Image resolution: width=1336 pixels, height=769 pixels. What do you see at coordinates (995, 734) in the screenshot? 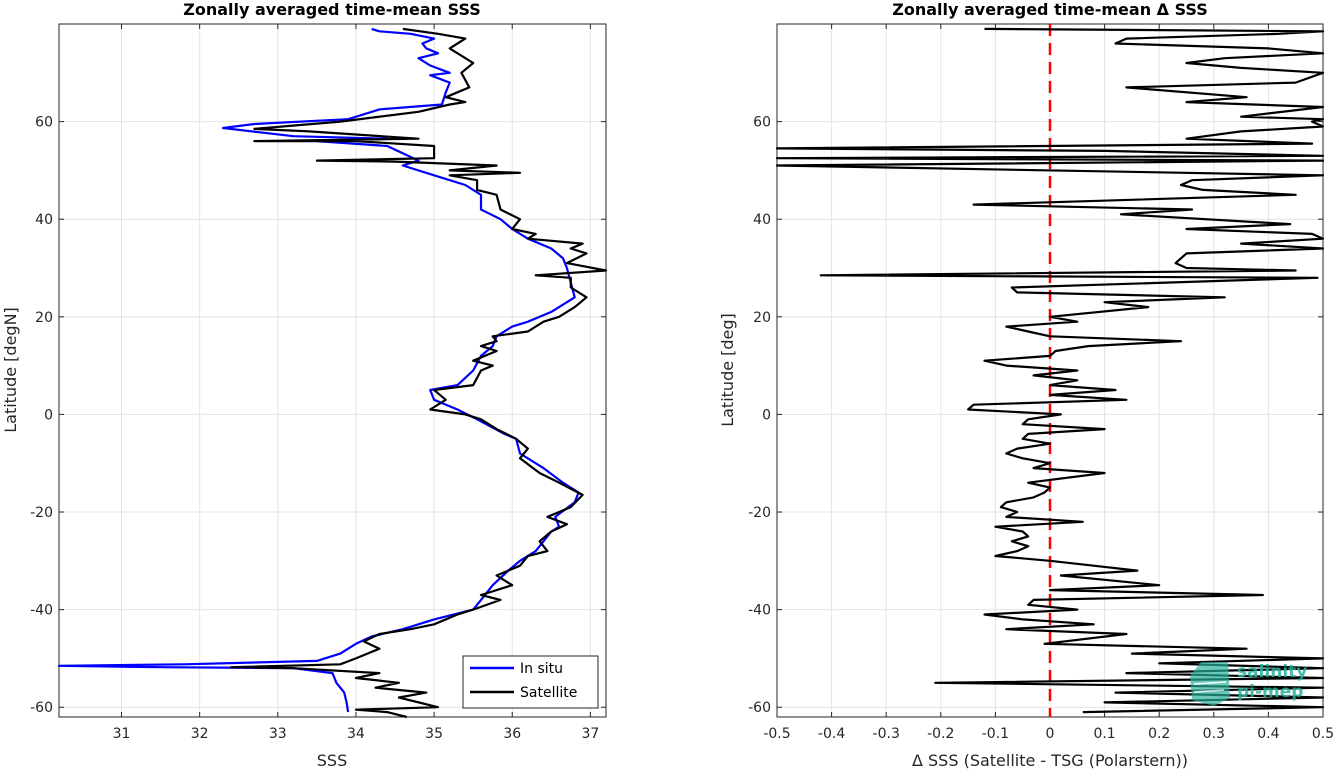
I see `x-tick-label: -0.1` at bounding box center [995, 734].